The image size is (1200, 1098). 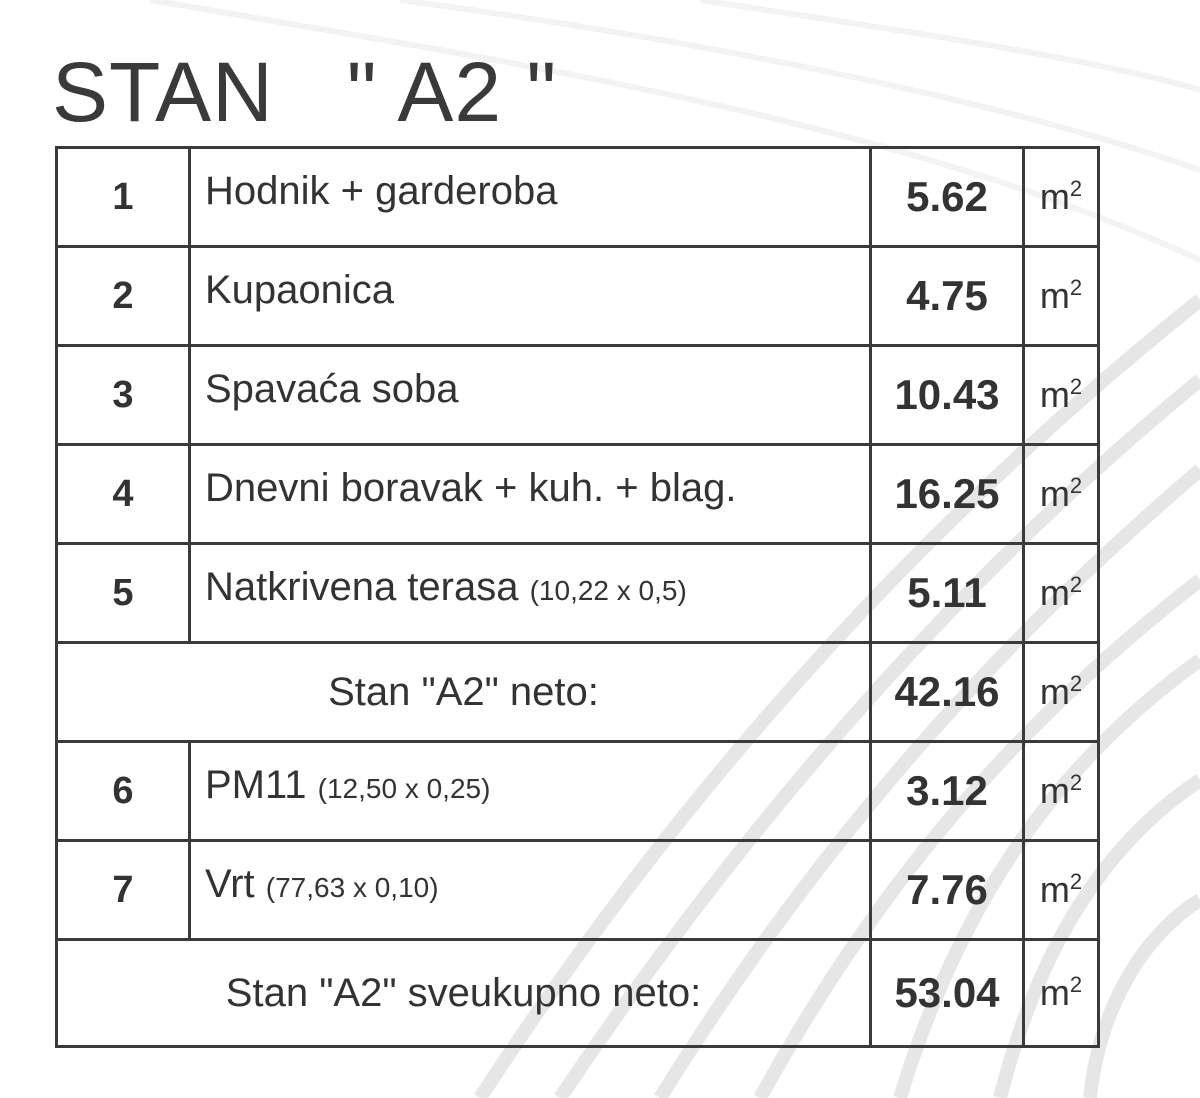 I want to click on total-label: Stan "A2" neto:, so click(x=463, y=692).